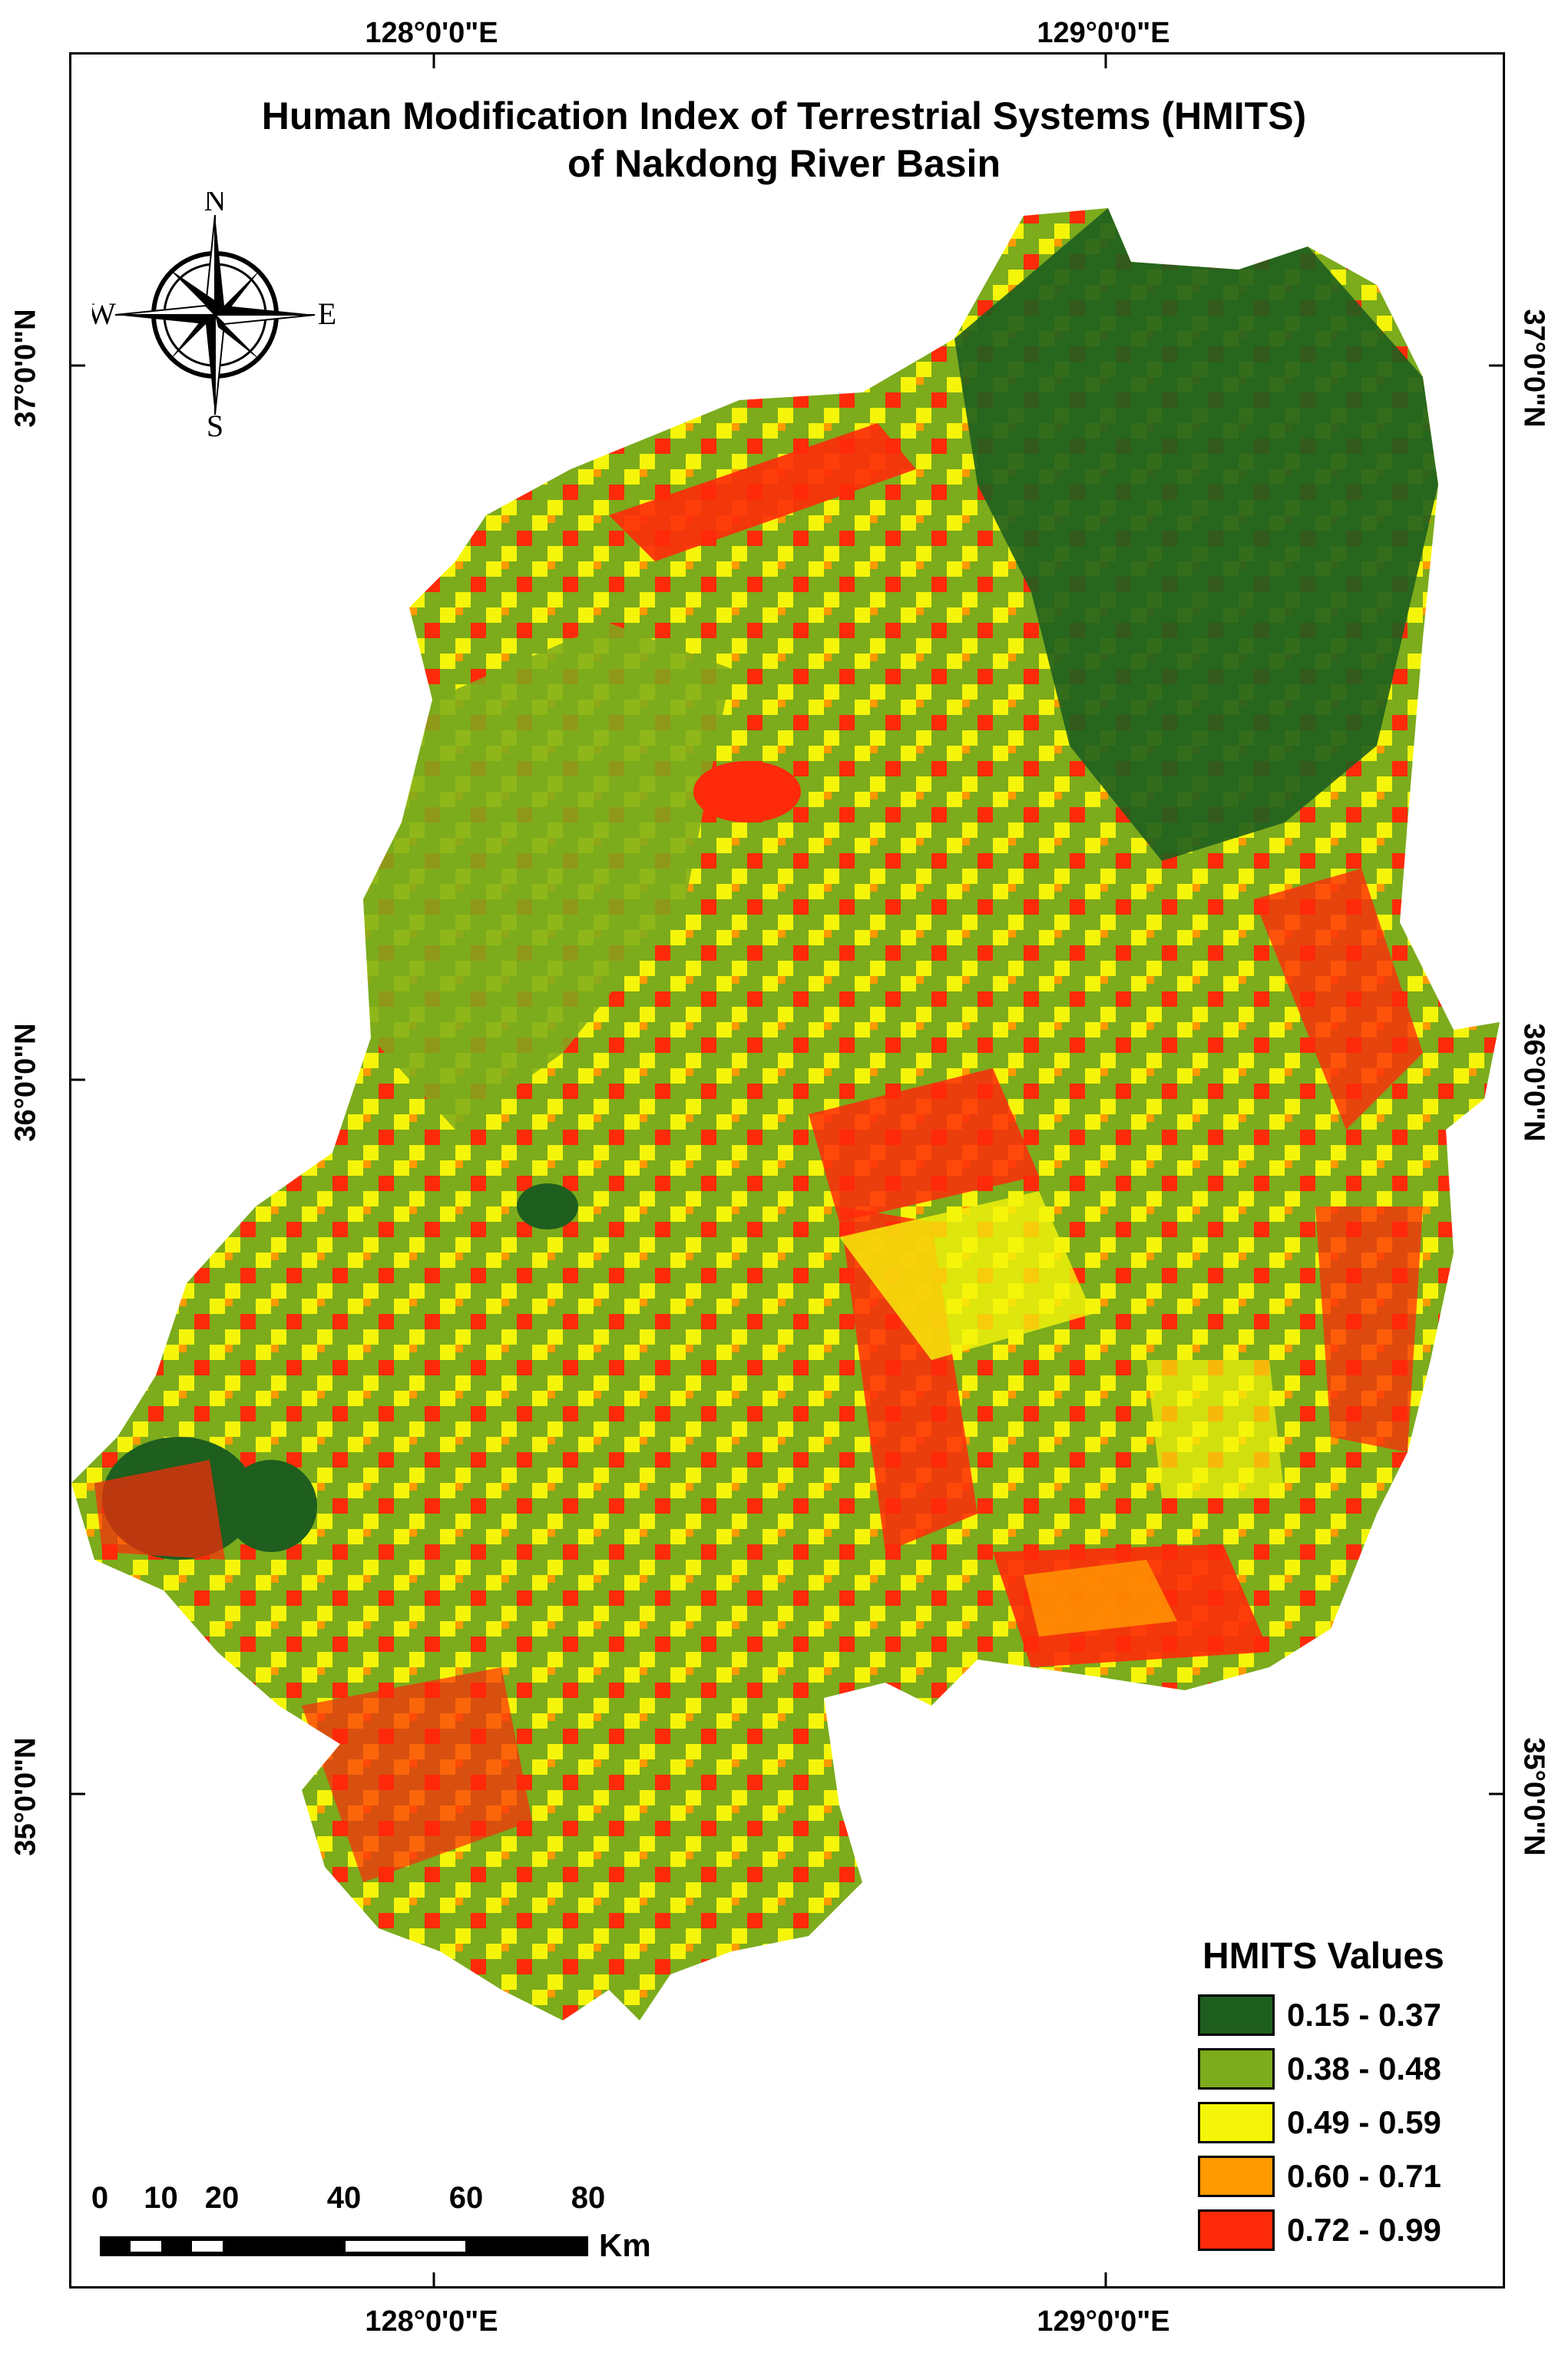 The height and width of the screenshot is (2363, 1568). I want to click on graticule-bottom-129e: 129°0'0"E, so click(1104, 2321).